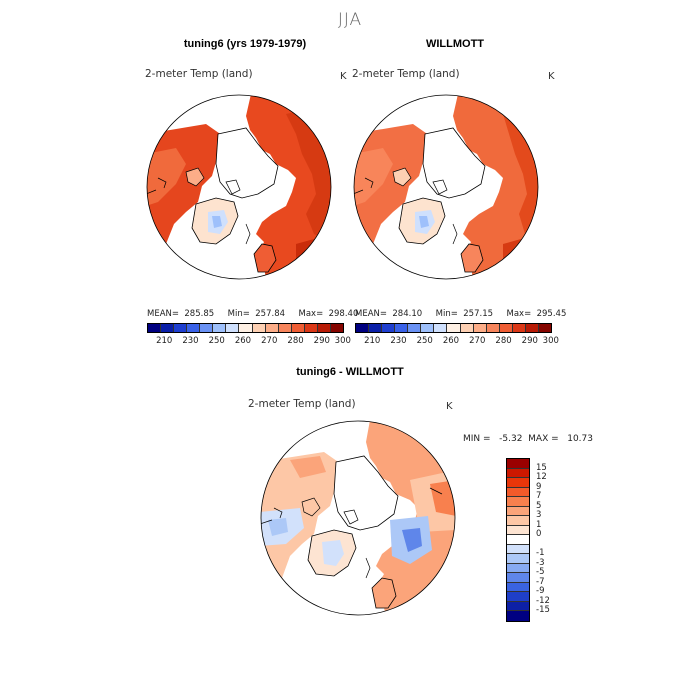 This screenshot has height=700, width=700. What do you see at coordinates (540, 572) in the screenshot?
I see `colorbar-tick-label: -5` at bounding box center [540, 572].